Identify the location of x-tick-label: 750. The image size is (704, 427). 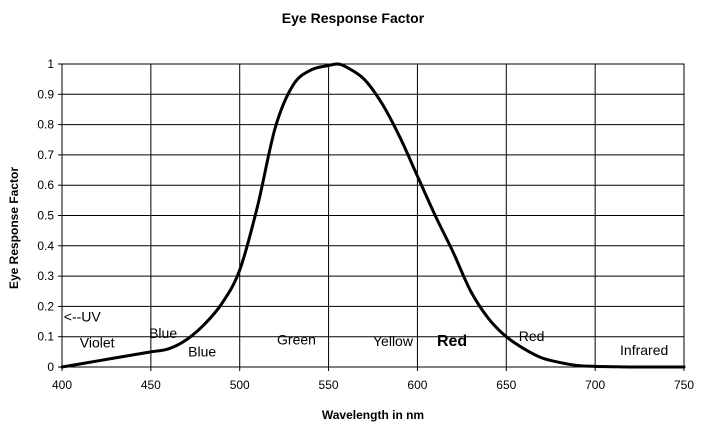
(684, 385).